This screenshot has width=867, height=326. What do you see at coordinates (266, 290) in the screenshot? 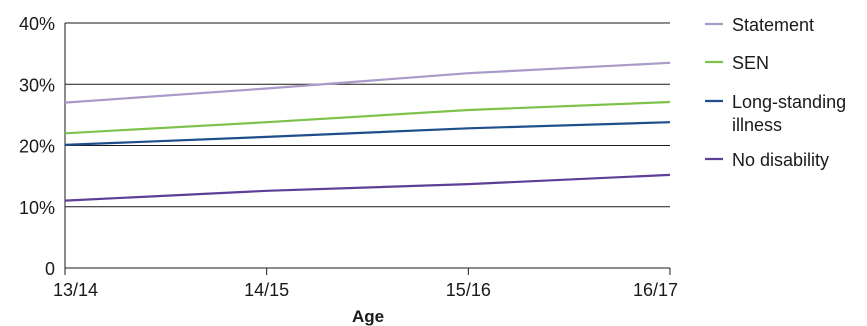
I see `x-tick-label: 14/15` at bounding box center [266, 290].